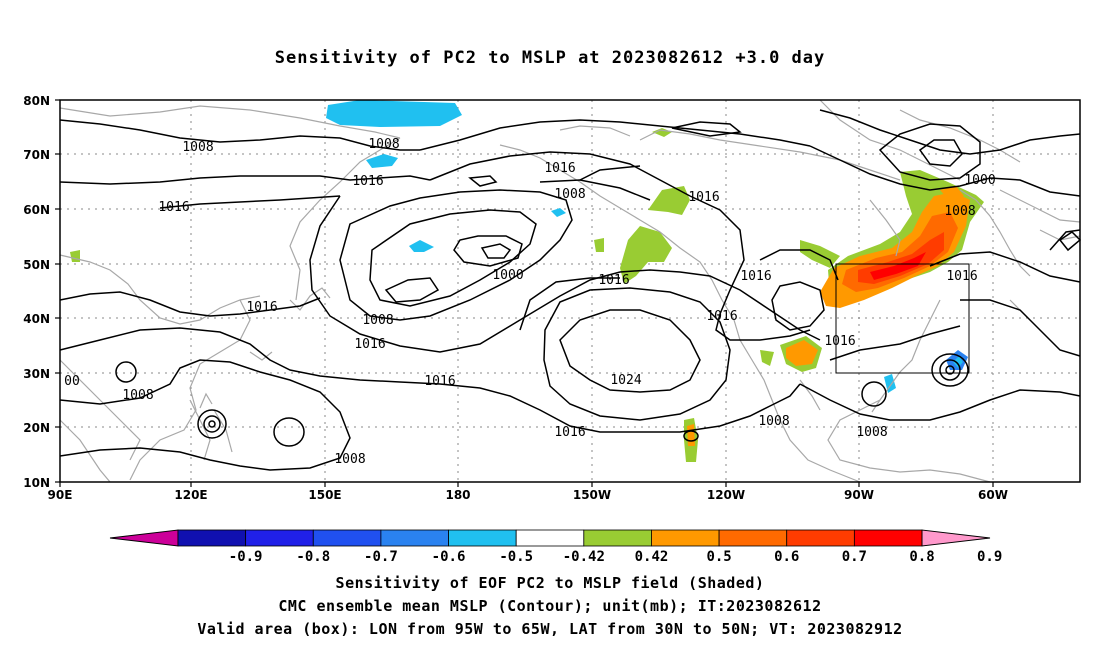  What do you see at coordinates (726, 495) in the screenshot?
I see `lon-label: 120W` at bounding box center [726, 495].